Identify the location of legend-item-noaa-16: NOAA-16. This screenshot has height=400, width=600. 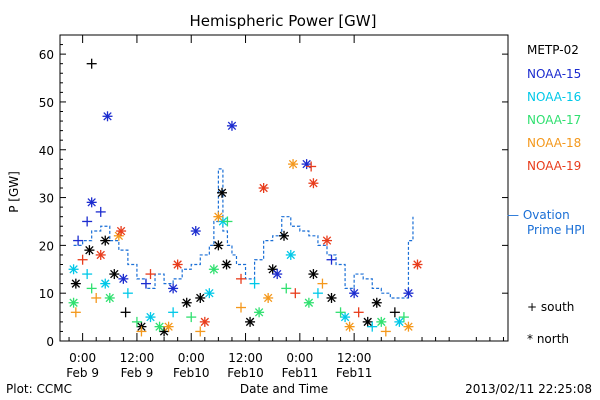
(554, 97).